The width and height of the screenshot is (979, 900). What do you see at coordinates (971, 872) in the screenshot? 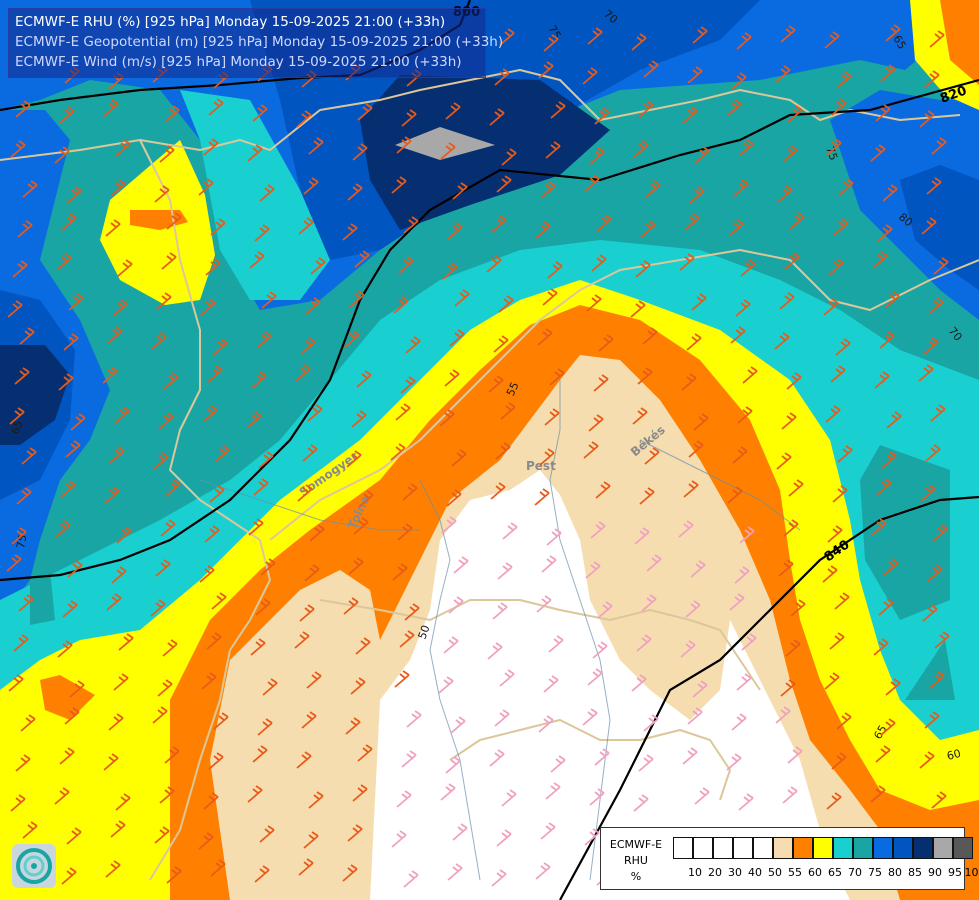
I see `legend-tick: 100` at bounding box center [971, 872].